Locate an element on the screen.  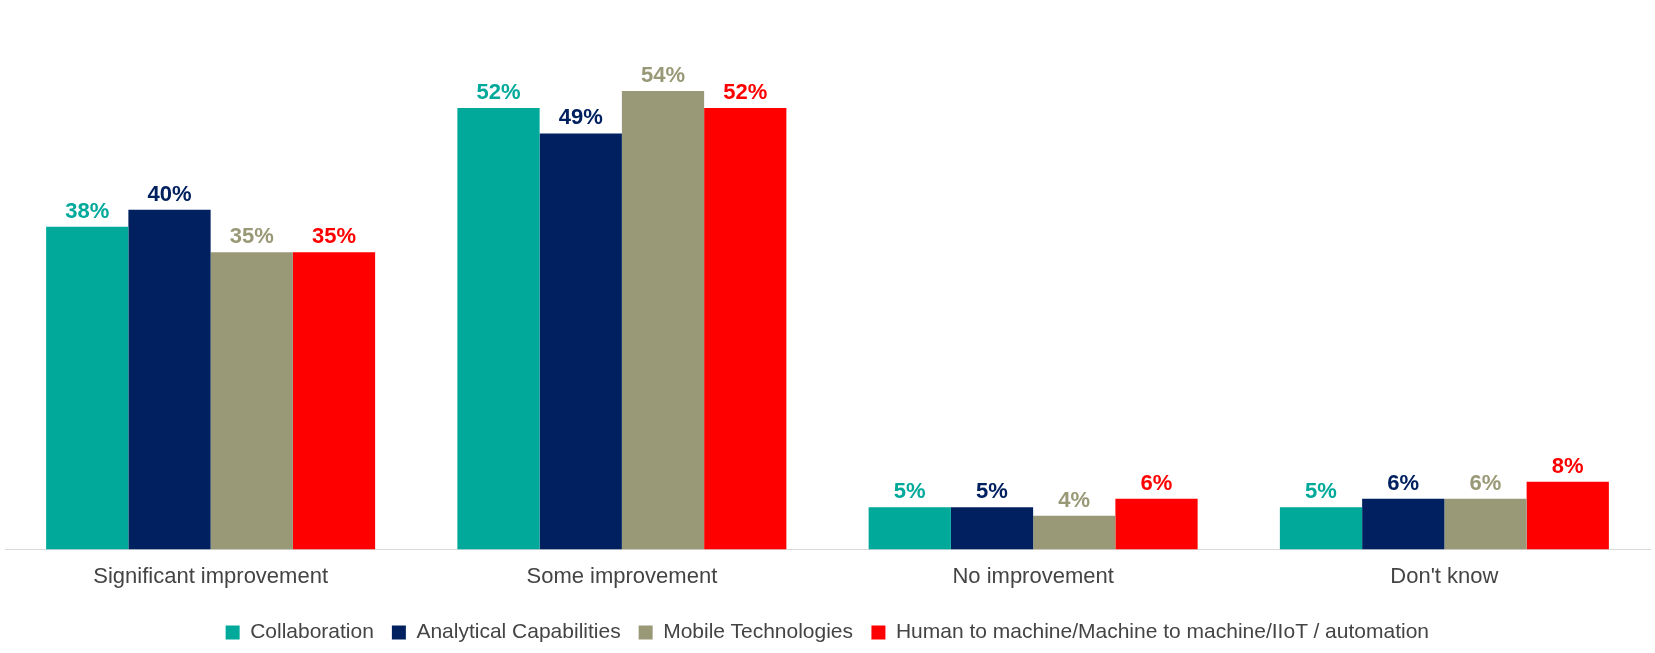
data-label: 38% is located at coordinates (87, 210).